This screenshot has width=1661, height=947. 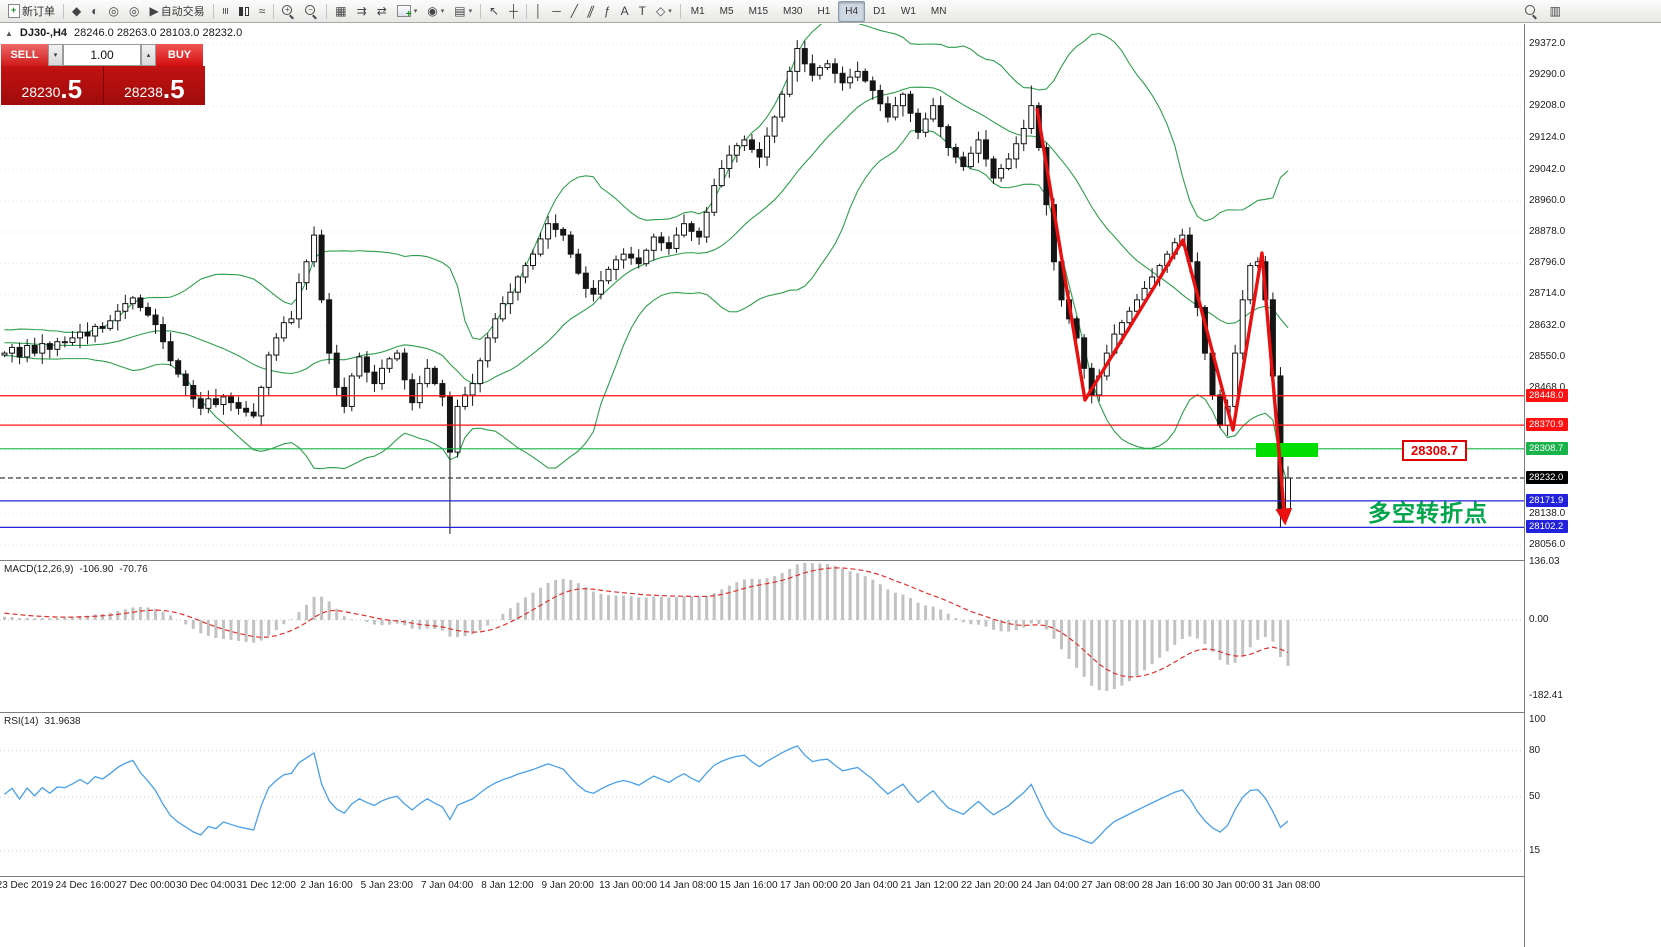 I want to click on tile-windows-button: ▦, so click(x=340, y=11).